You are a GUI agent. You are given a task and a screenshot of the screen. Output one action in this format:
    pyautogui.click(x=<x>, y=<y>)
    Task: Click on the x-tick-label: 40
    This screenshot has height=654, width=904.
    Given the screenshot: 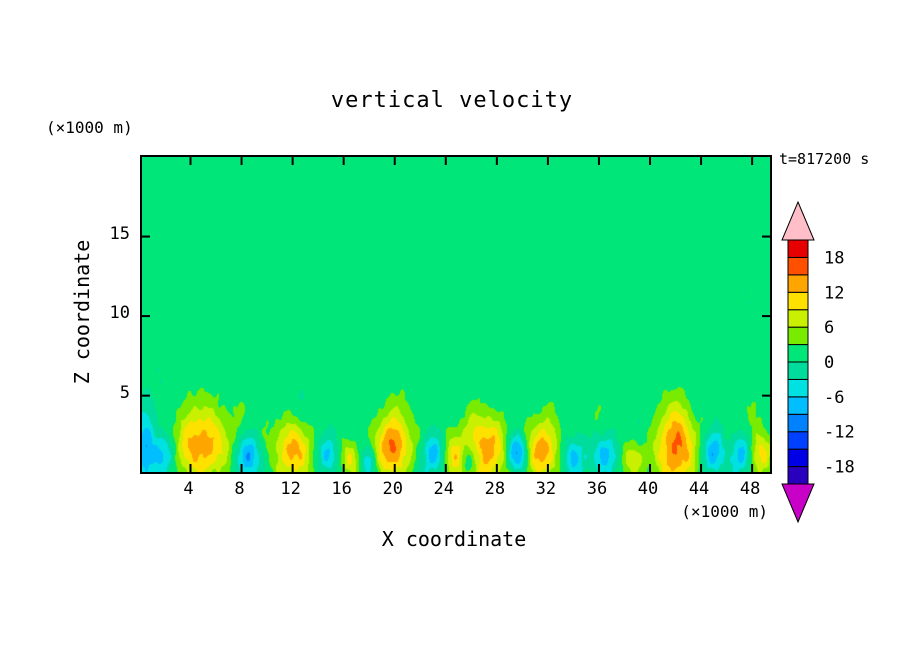 What is the action you would take?
    pyautogui.click(x=648, y=489)
    